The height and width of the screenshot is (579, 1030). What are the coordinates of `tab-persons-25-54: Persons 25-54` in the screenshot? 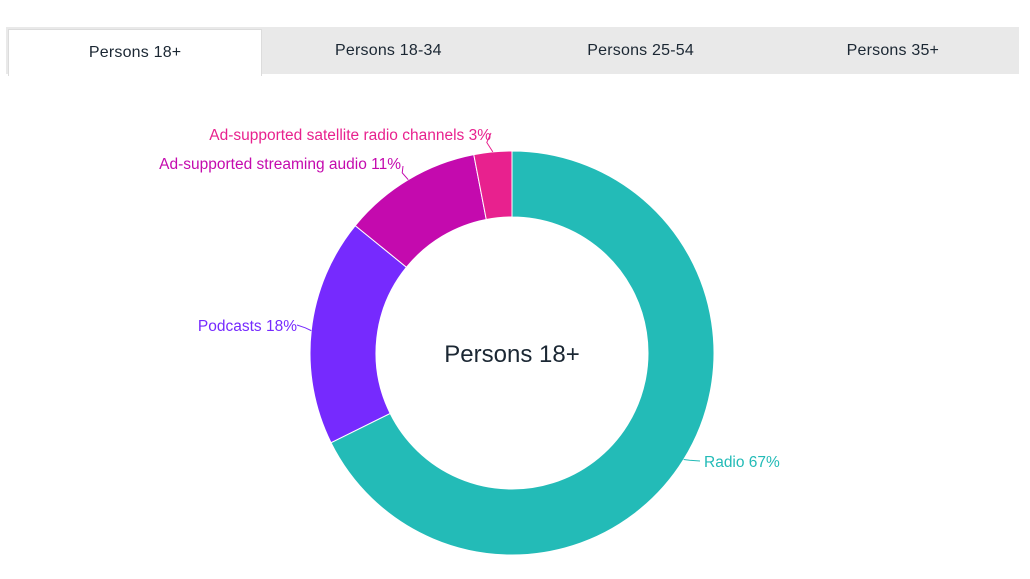 It's located at (640, 50).